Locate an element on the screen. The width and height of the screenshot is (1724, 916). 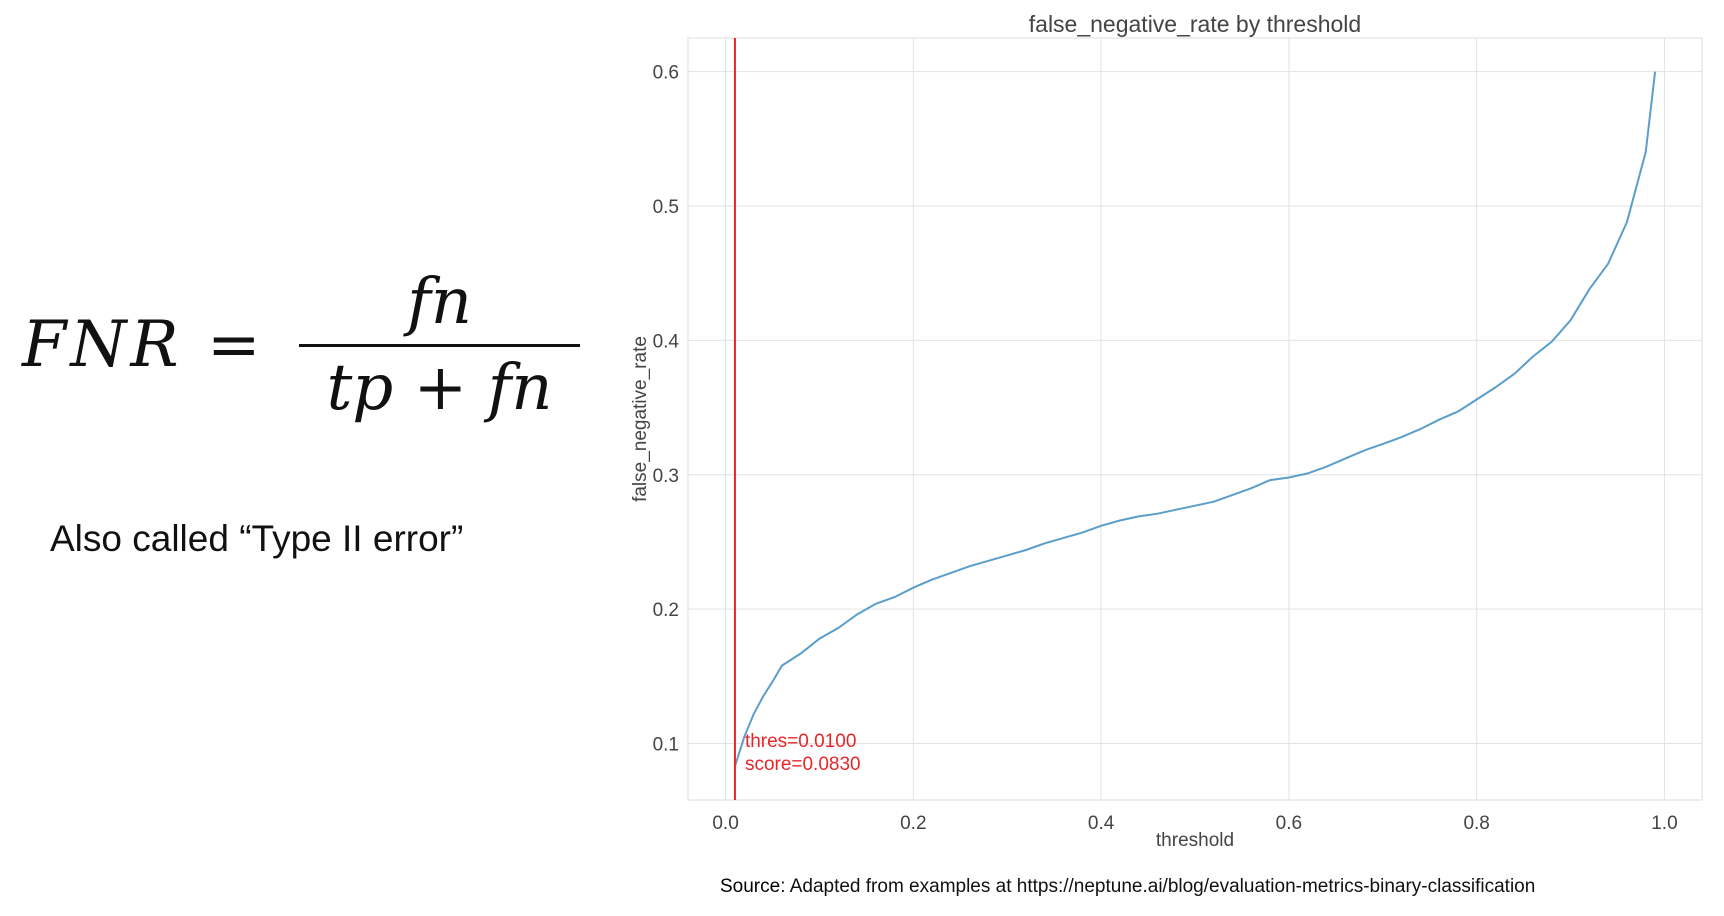
fnr-formula: FNR = fn tp + fn is located at coordinates (301, 345).